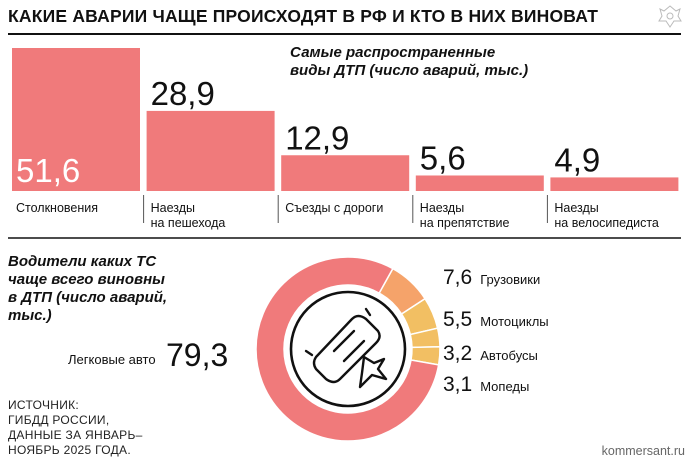  What do you see at coordinates (465, 215) in the screenshot?
I see `bar-category-label: Наезды на препятствие` at bounding box center [465, 215].